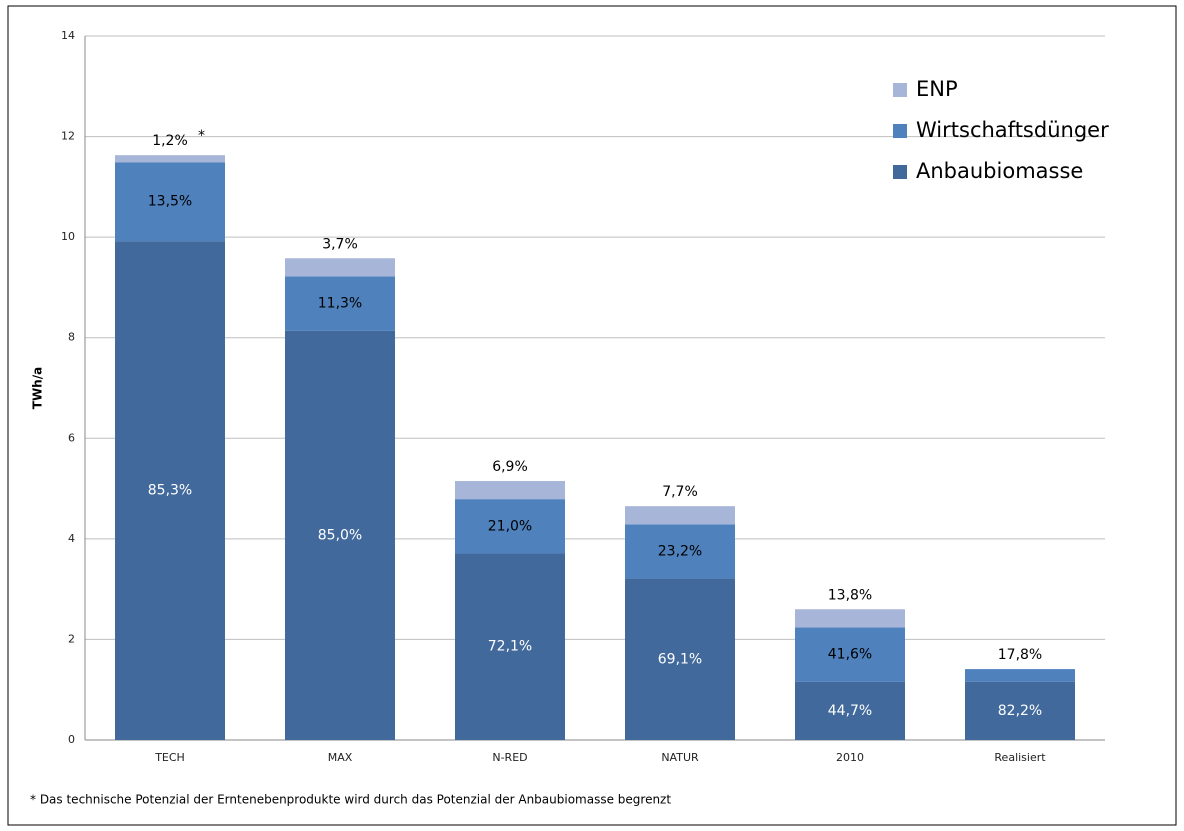 The image size is (1184, 831). Describe the element at coordinates (850, 595) in the screenshot. I see `data-label: 13,8%` at that location.